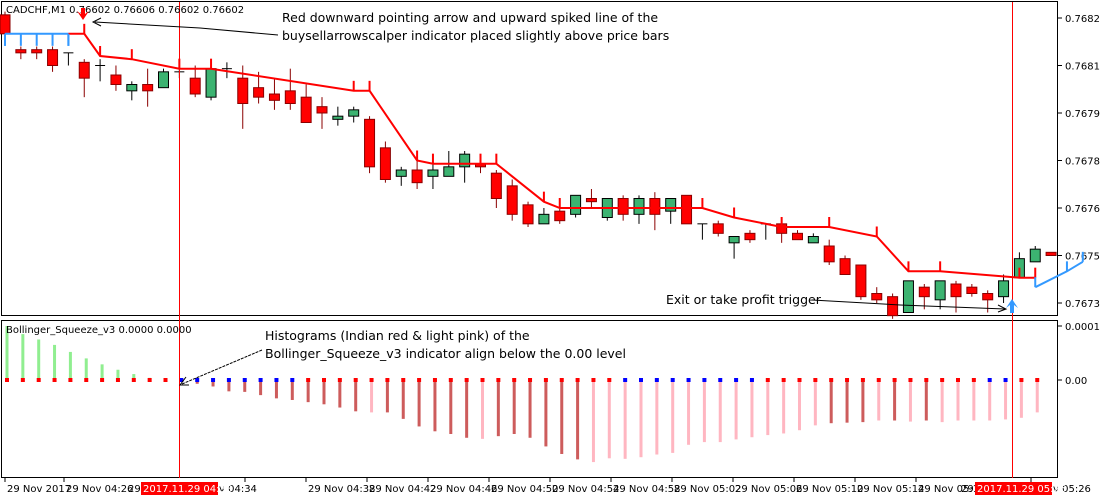  I want to click on time-highlight-entry-label: 2017.11.29 04:33, so click(187, 489).